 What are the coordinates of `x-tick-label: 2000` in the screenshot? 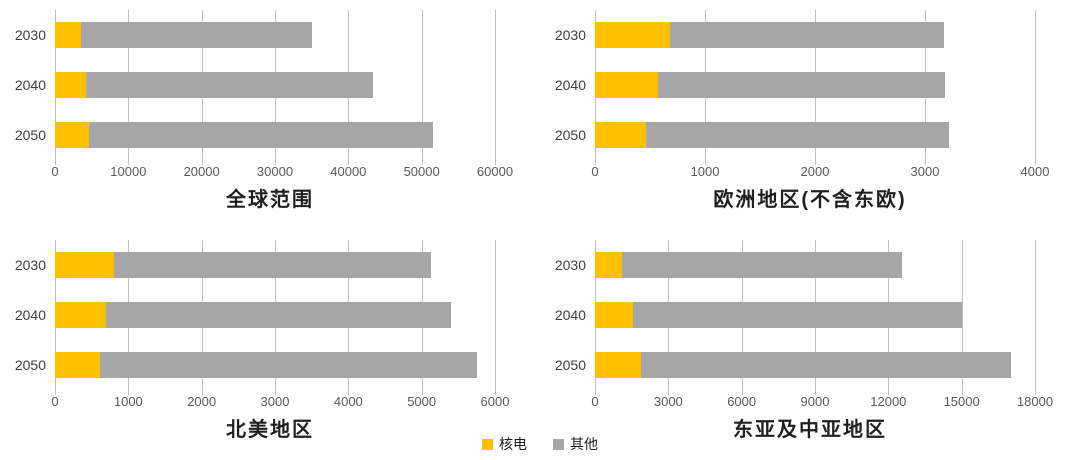 It's located at (202, 401).